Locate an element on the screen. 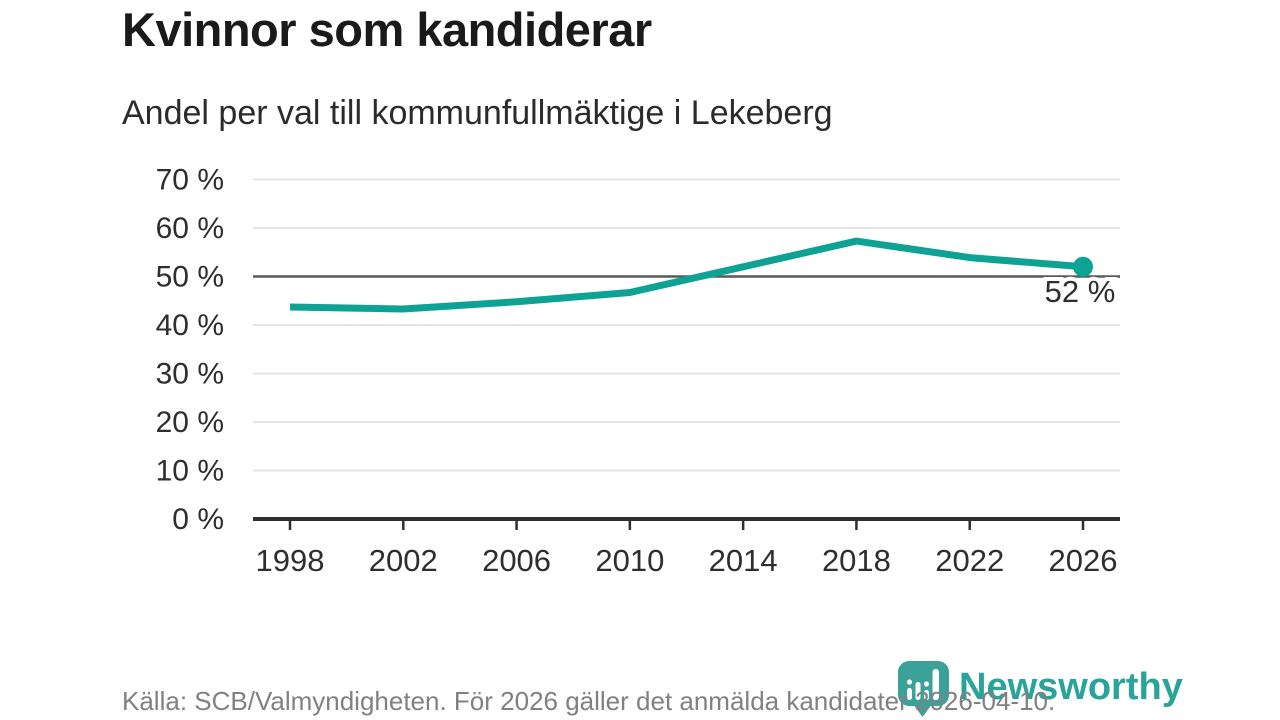 This screenshot has height=720, width=1280. end-point-dot is located at coordinates (1083, 266).